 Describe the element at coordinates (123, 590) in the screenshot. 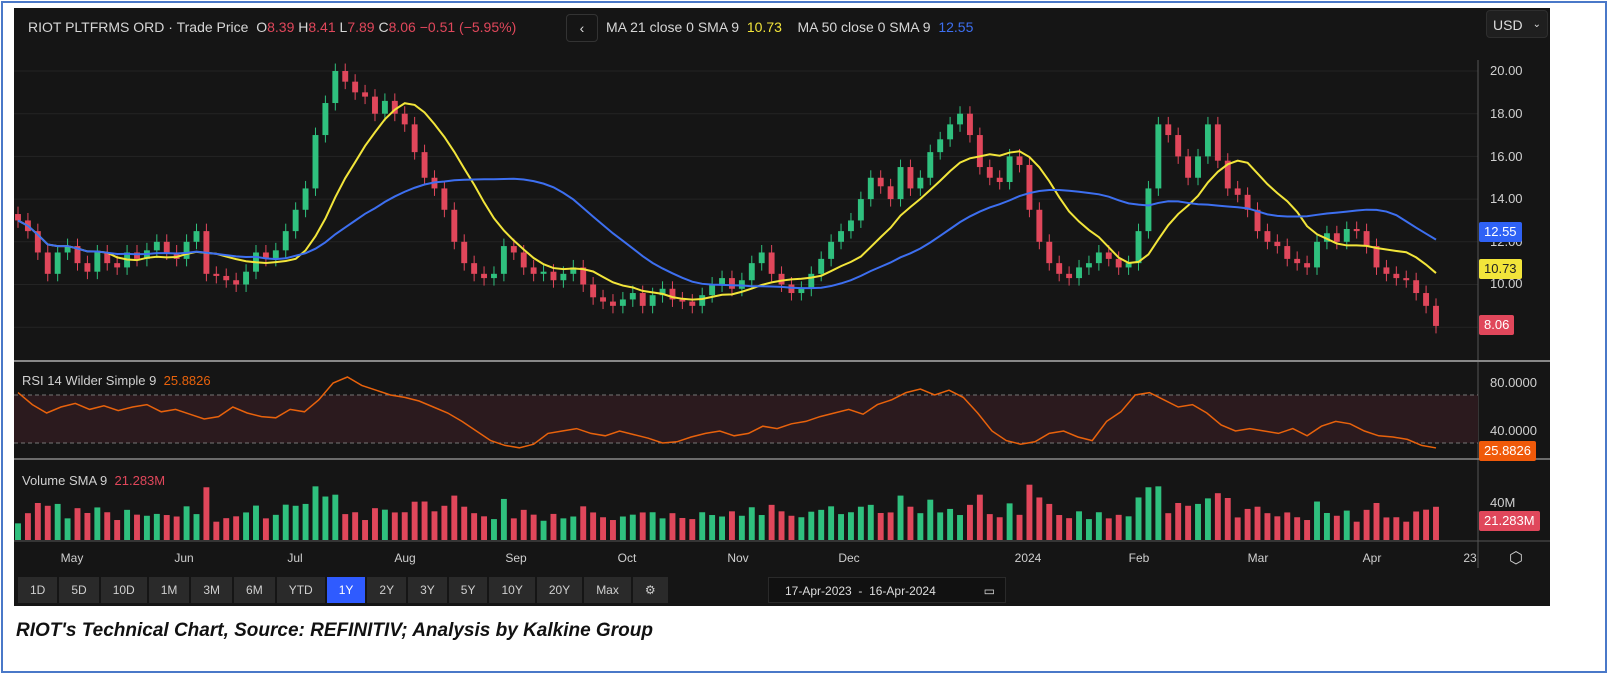

I see `range-button-10d: 10D` at that location.